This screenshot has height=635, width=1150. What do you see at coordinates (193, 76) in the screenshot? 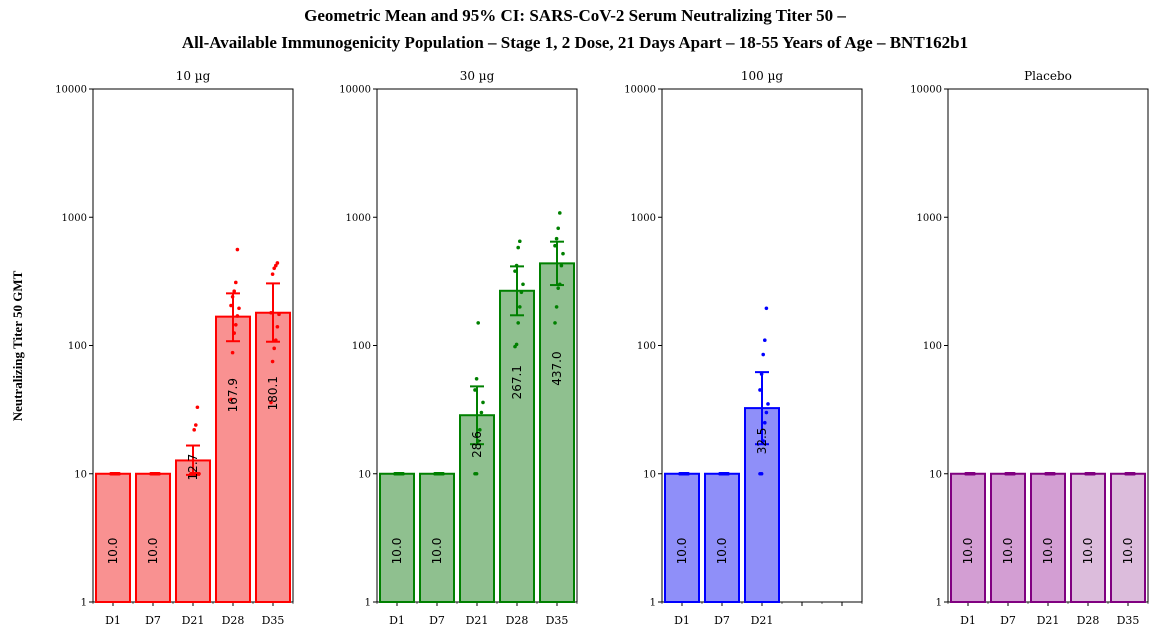
I see `panel-title: 10 µg` at bounding box center [193, 76].